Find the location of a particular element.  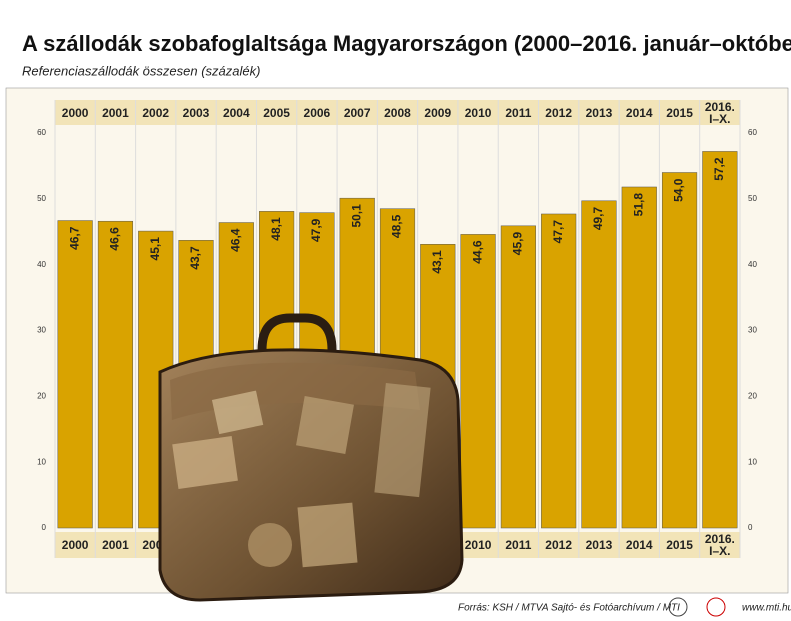

value-label: 44,6 is located at coordinates (477, 252).